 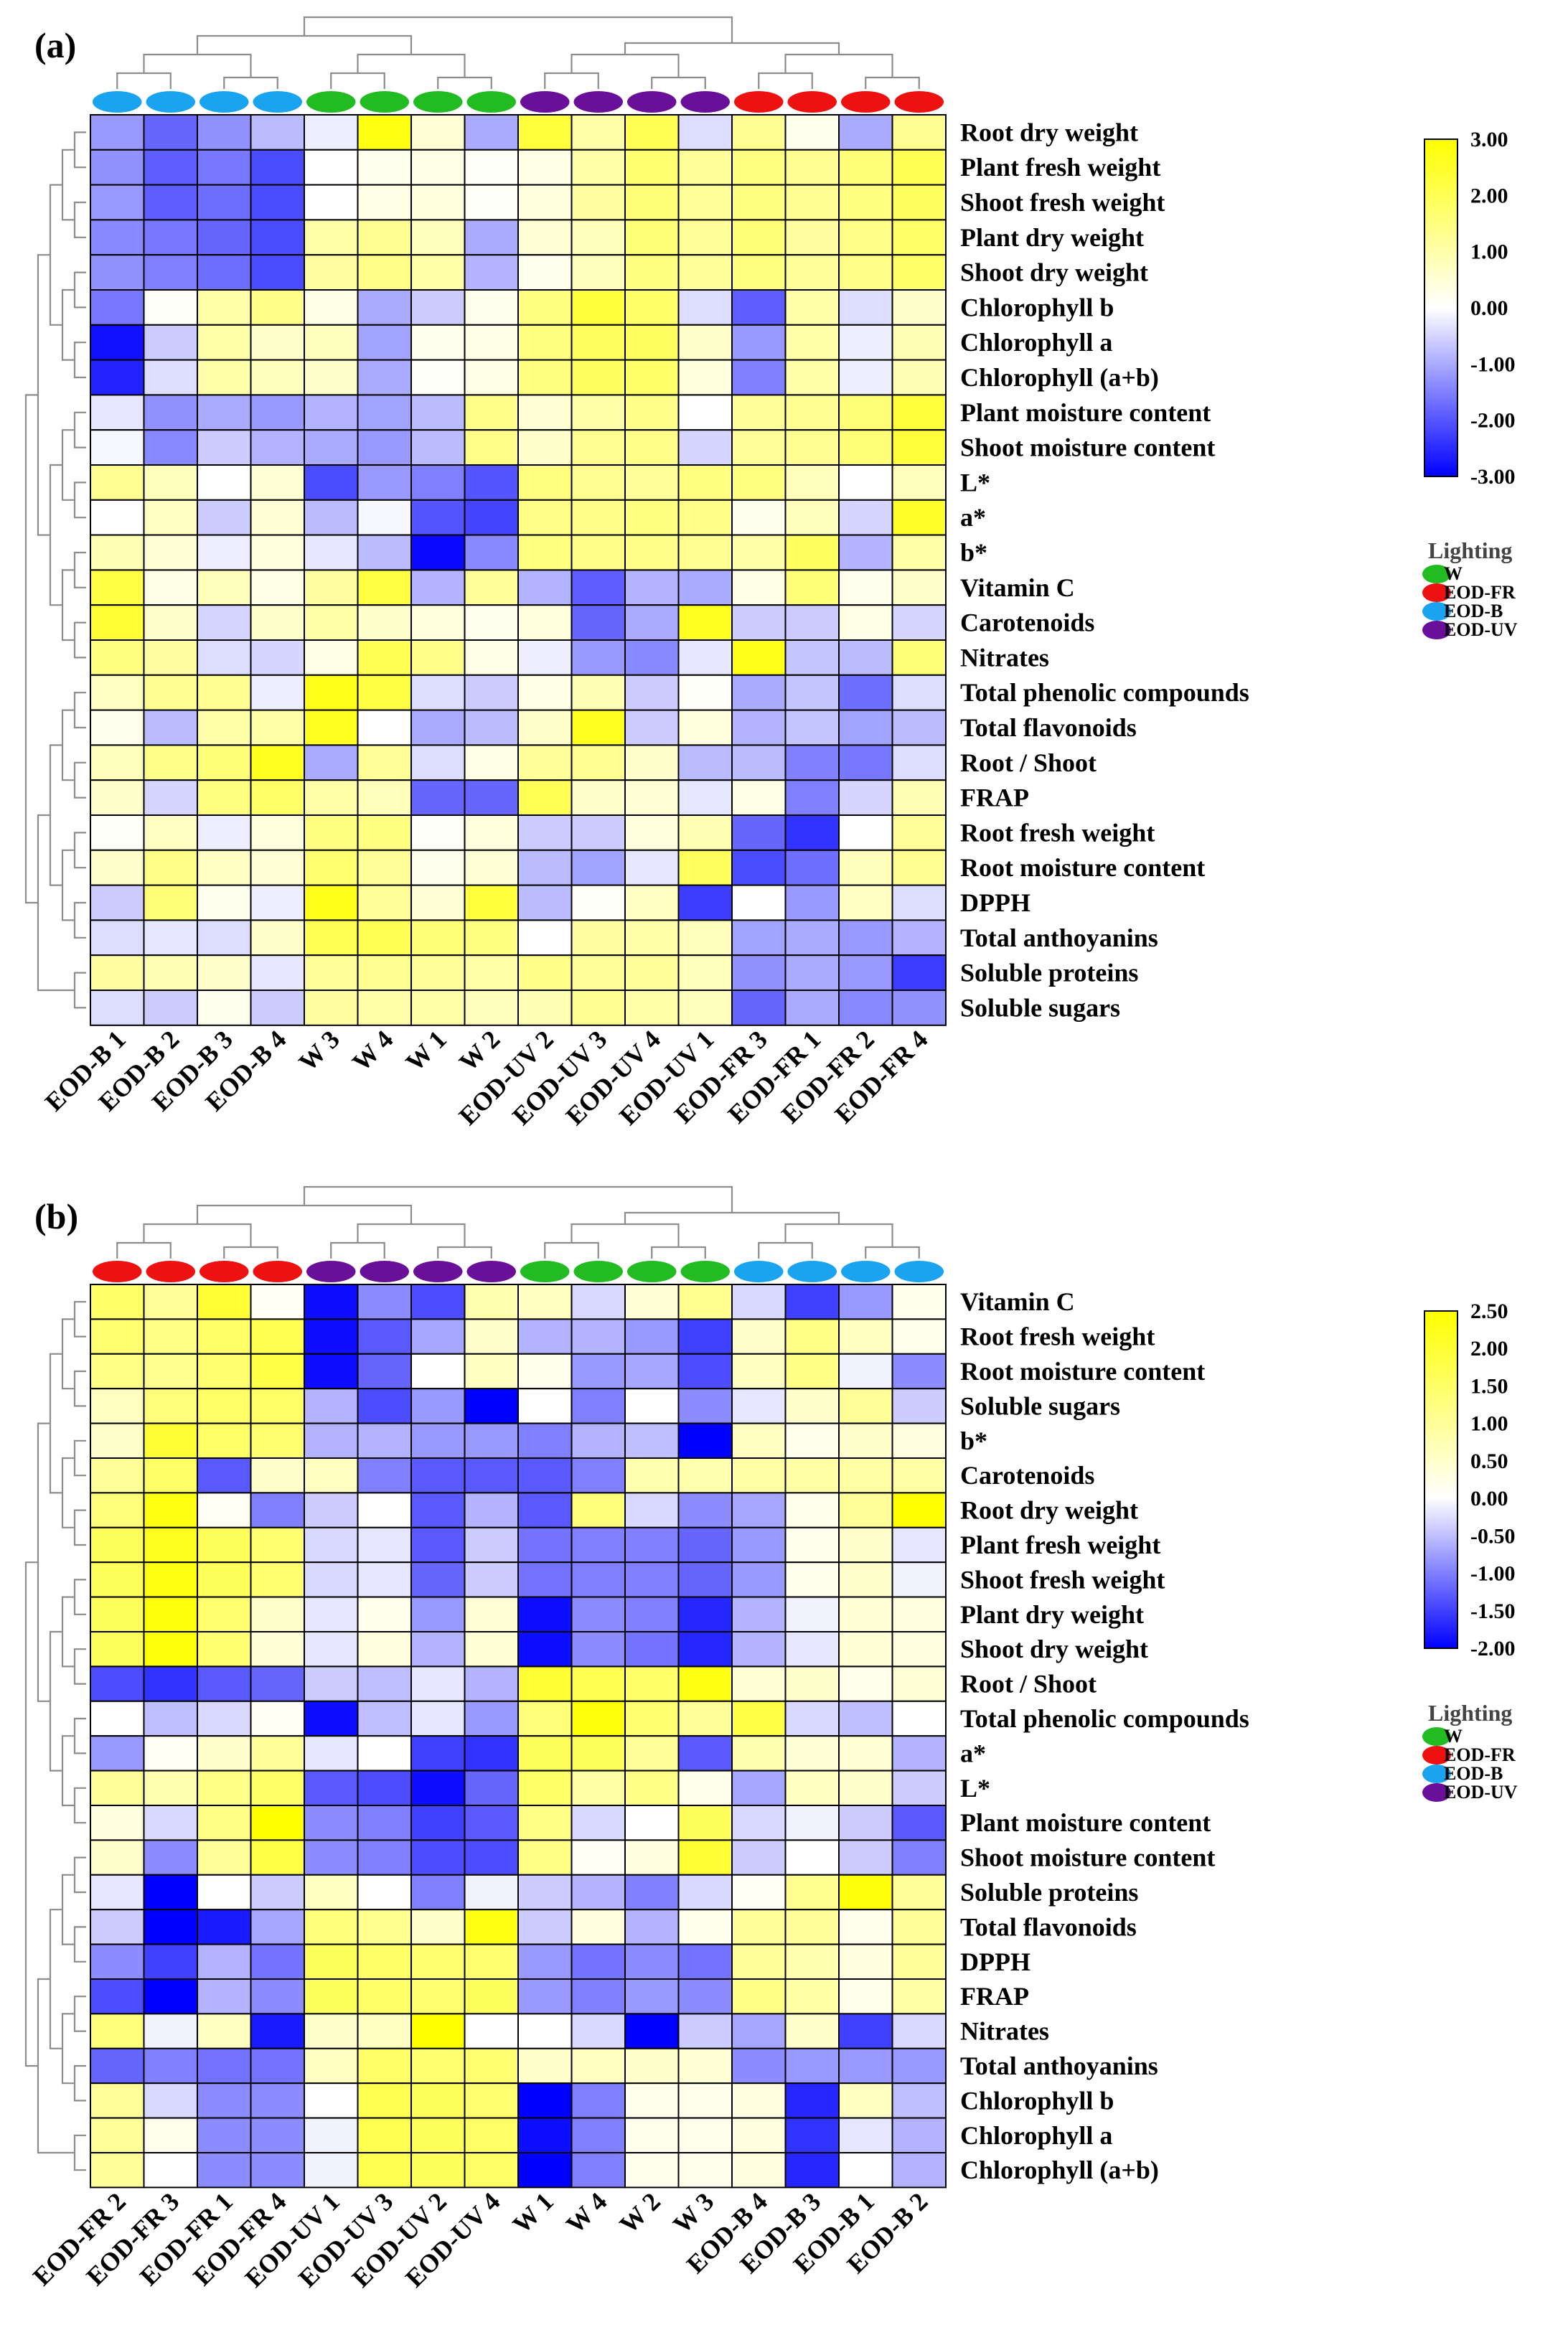 What do you see at coordinates (1085, 412) in the screenshot?
I see `row-label: Plant moisture content` at bounding box center [1085, 412].